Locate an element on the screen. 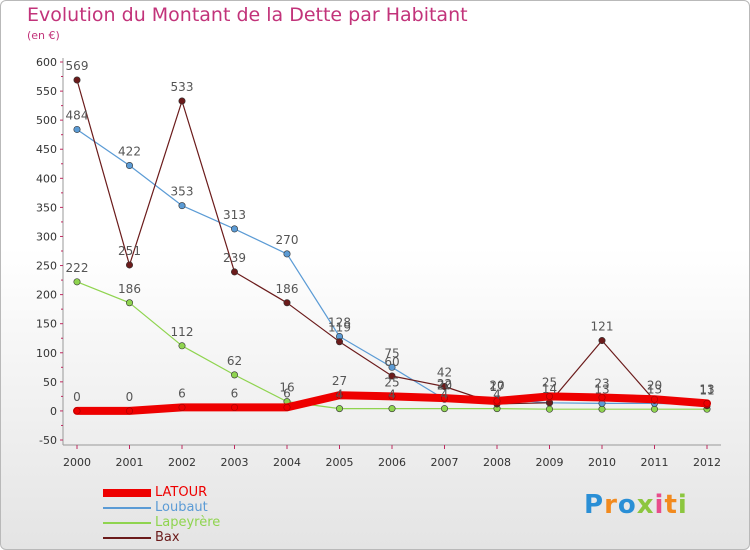  data-label-loubaut: 20 is located at coordinates (444, 385).